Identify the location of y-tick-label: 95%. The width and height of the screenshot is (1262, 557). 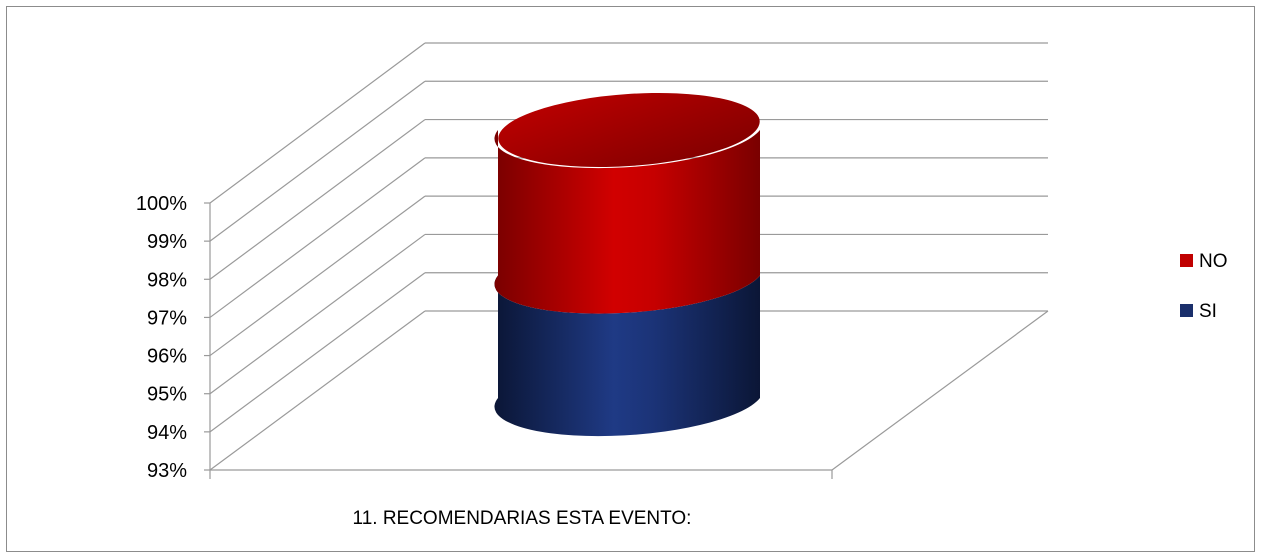
(167, 395).